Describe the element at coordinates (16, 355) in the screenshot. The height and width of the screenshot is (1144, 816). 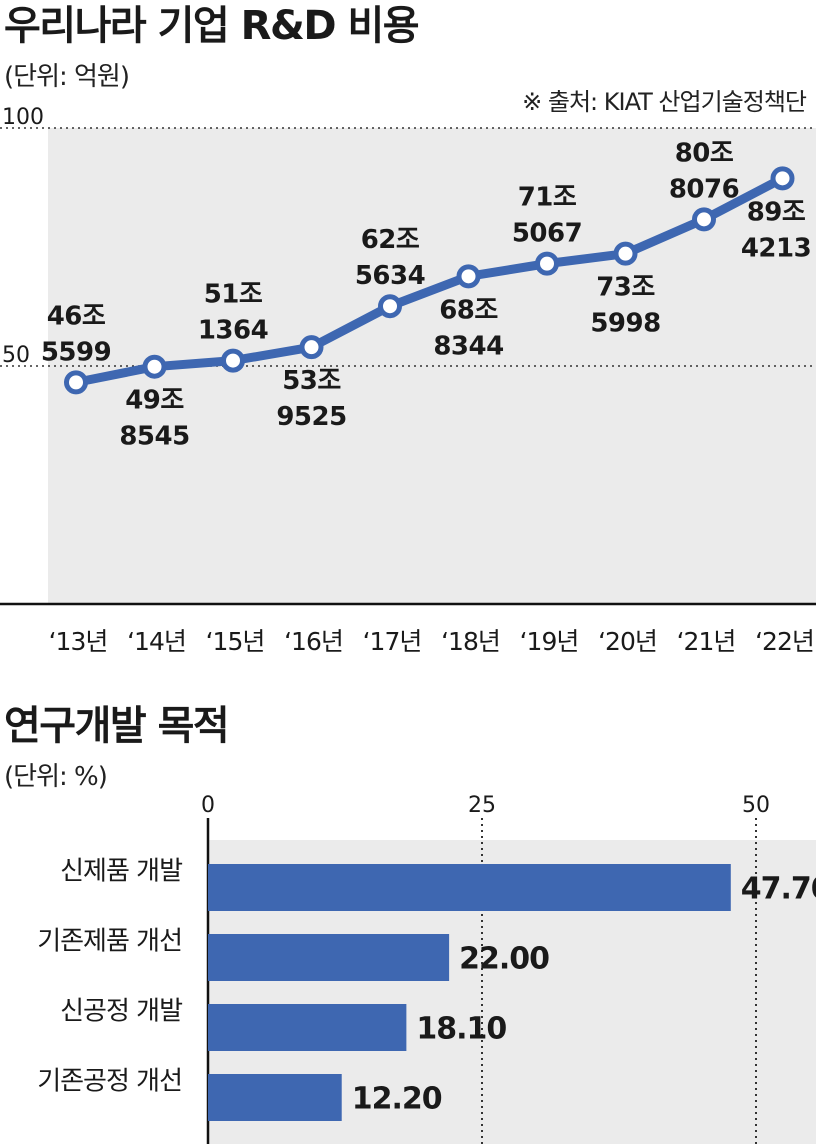
I see `y-tick-label: 50` at that location.